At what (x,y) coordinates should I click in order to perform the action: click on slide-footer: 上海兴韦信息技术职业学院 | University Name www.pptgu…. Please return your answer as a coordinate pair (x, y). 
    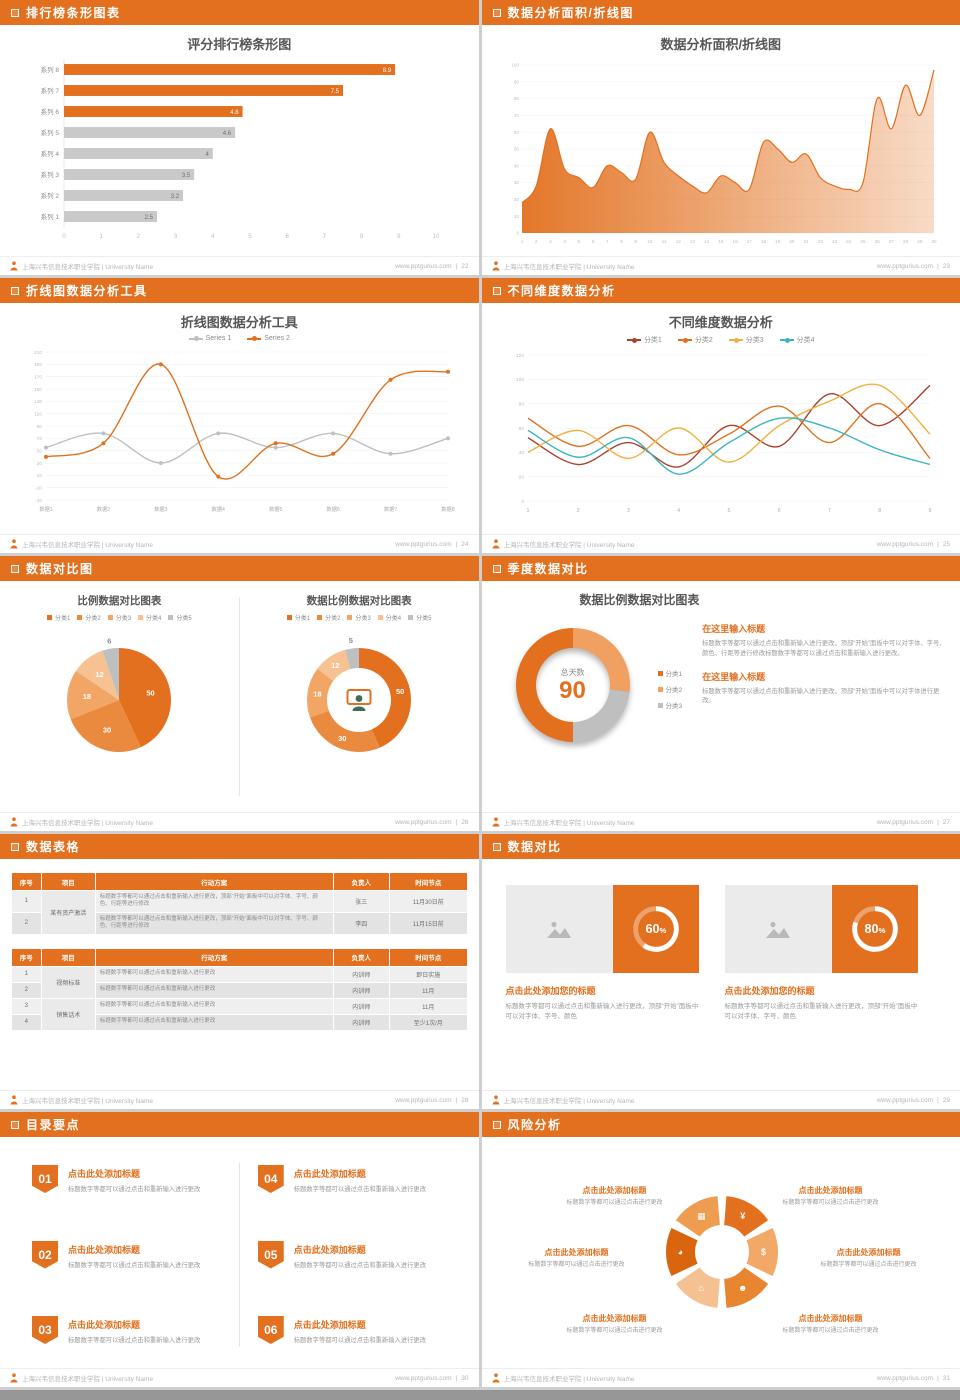
    Looking at the image, I should click on (239, 1377).